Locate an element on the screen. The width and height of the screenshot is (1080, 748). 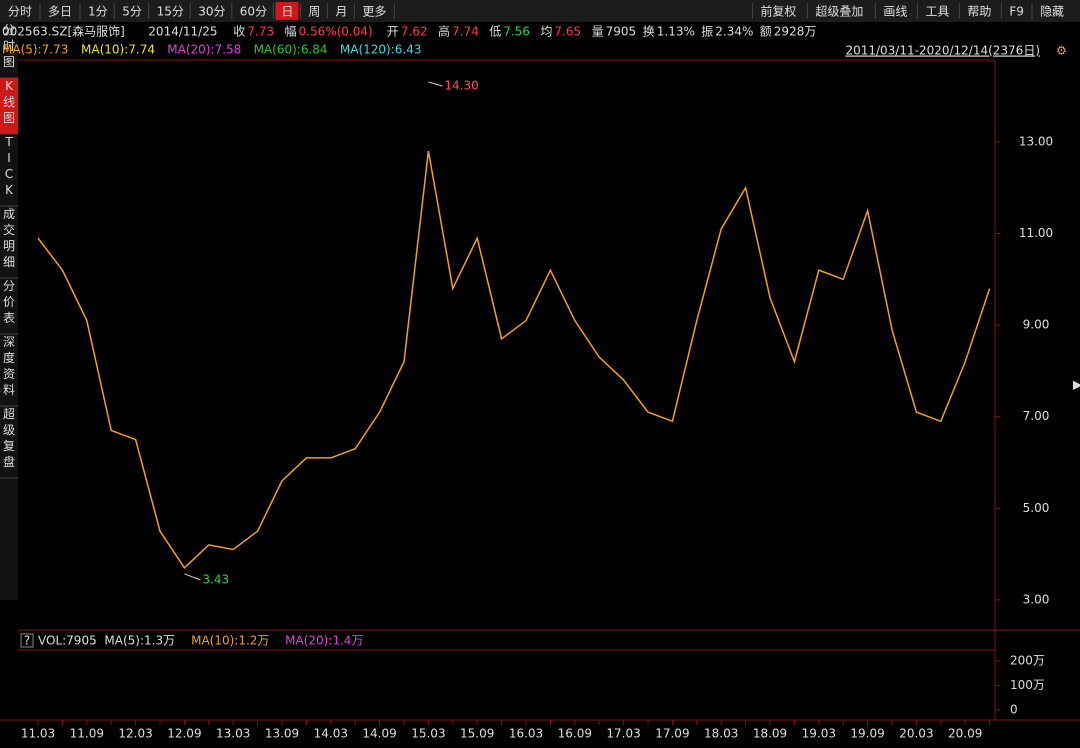
x-tick-label: 17.09 is located at coordinates (672, 734).